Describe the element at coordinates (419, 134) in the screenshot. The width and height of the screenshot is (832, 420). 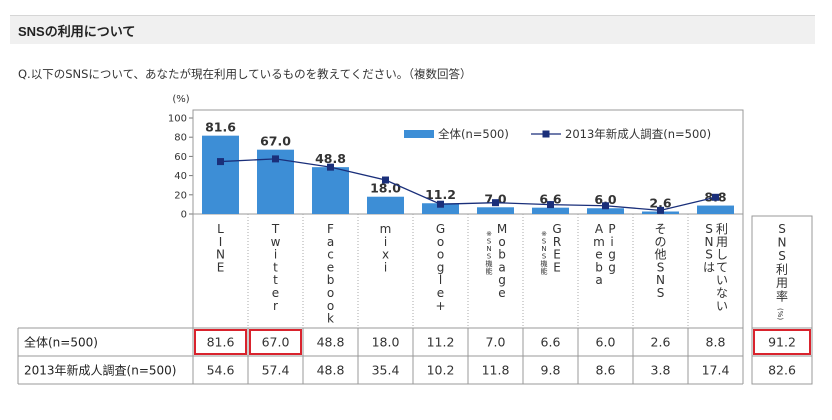
I see `legend-bar-swatch` at that location.